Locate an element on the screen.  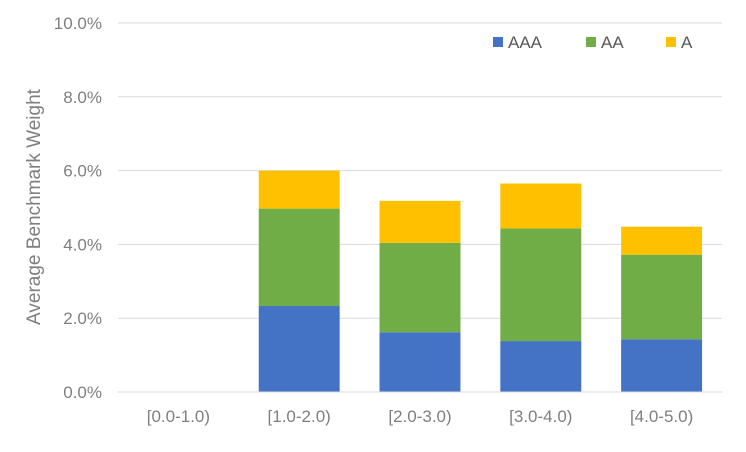
legend-item-aa: AA is located at coordinates (605, 42).